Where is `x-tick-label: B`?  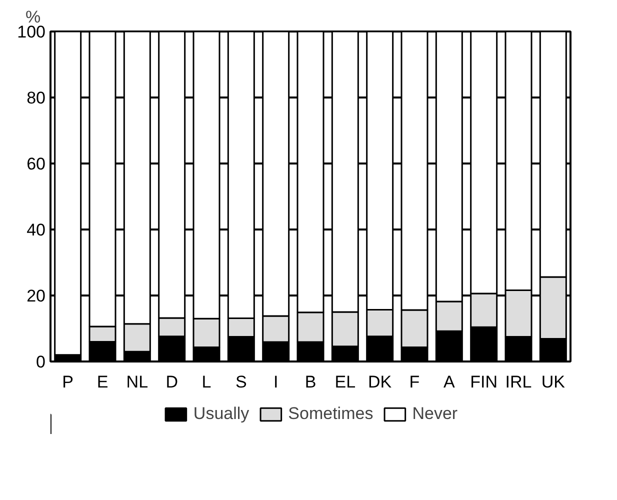 x-tick-label: B is located at coordinates (310, 382).